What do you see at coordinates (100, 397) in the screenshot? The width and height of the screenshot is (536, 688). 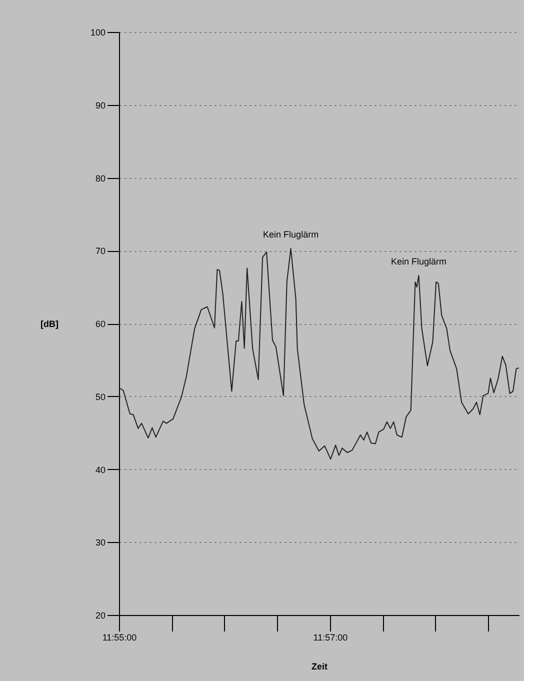 I see `y-tick-label: 50` at bounding box center [100, 397].